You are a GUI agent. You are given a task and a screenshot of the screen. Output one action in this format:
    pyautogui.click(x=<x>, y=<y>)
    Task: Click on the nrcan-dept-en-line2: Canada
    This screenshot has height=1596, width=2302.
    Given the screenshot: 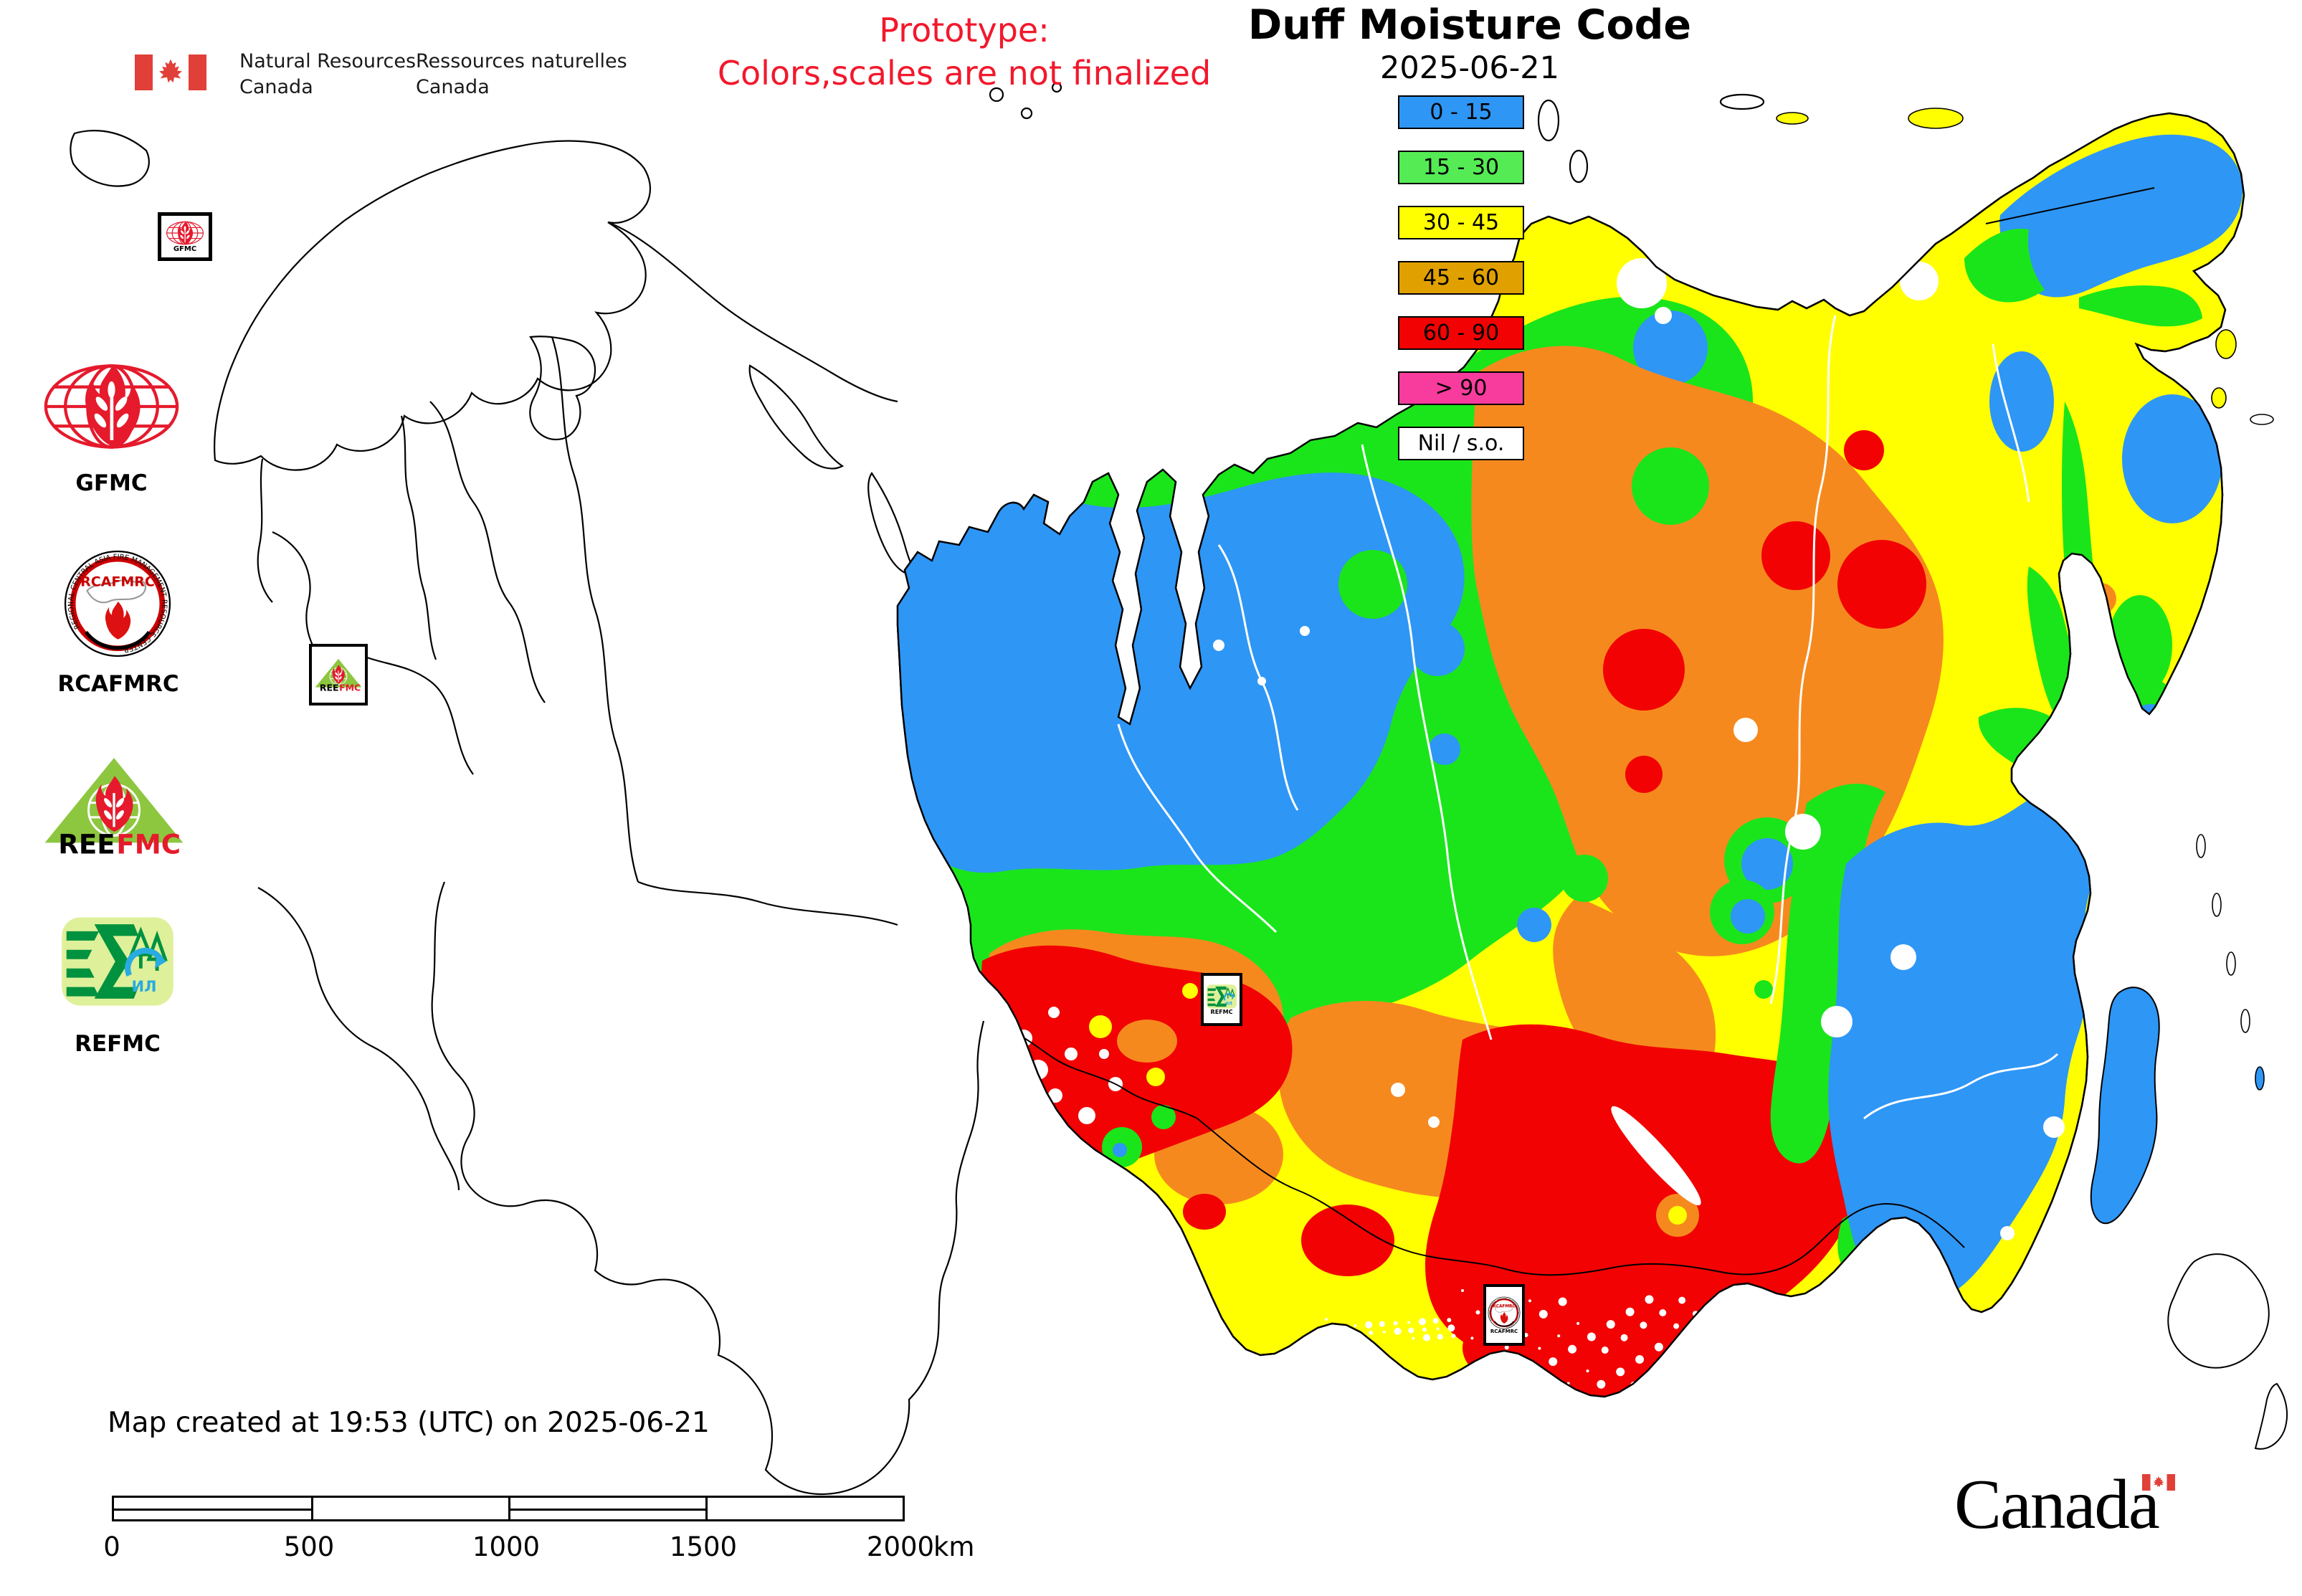 What is the action you would take?
    pyautogui.click(x=276, y=87)
    